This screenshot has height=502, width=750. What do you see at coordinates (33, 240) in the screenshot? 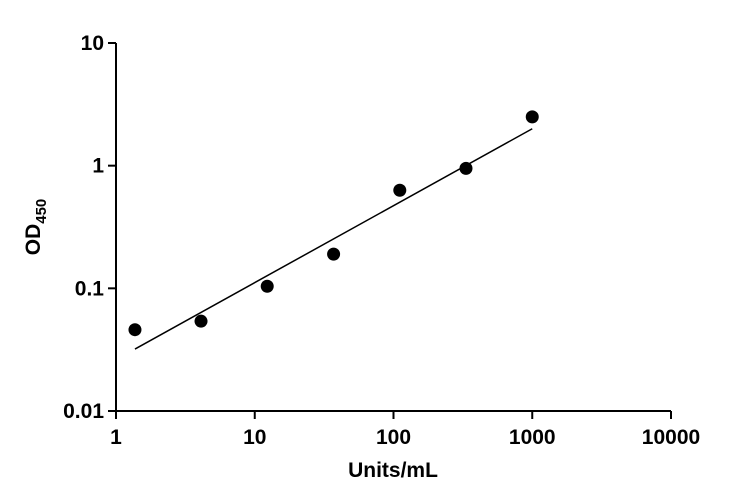
I see `y-axis-title-main: OD` at bounding box center [33, 240].